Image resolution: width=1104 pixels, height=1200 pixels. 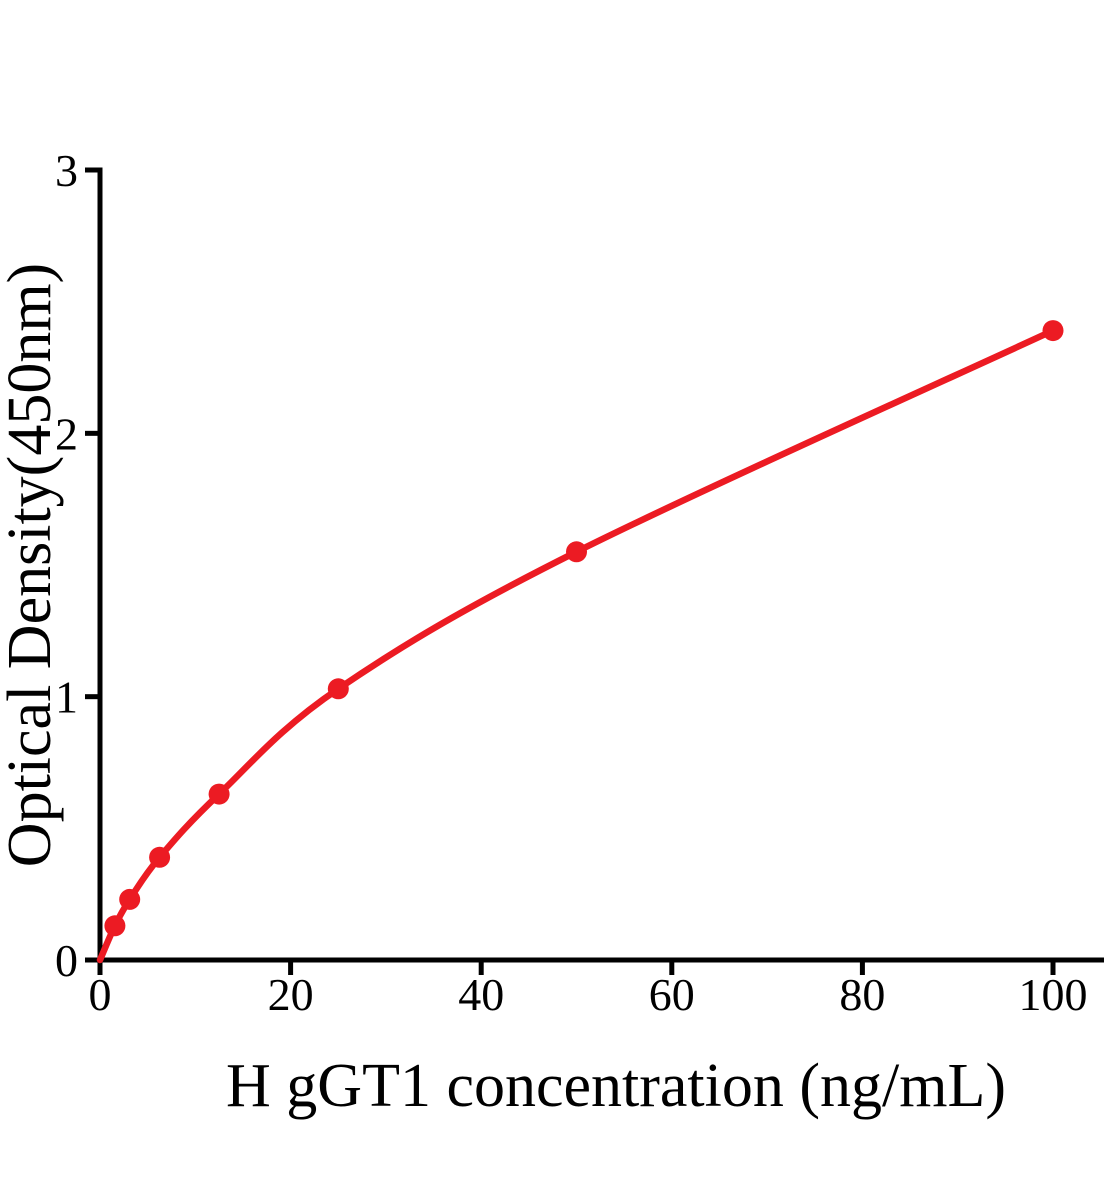 What do you see at coordinates (672, 994) in the screenshot?
I see `x-tick-label: 60` at bounding box center [672, 994].